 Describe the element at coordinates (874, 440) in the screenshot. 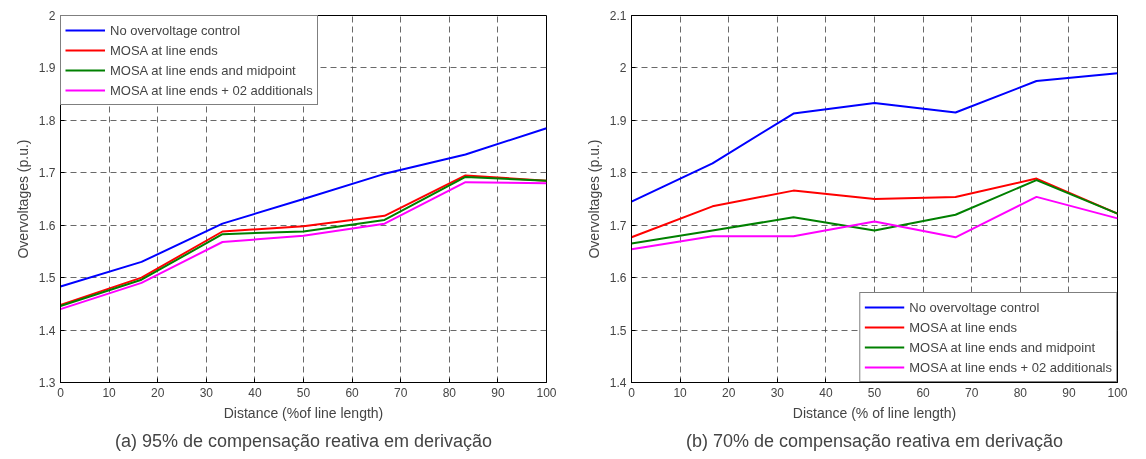

I see `text: (b) 70% de compensação reativa em derivação` at that location.